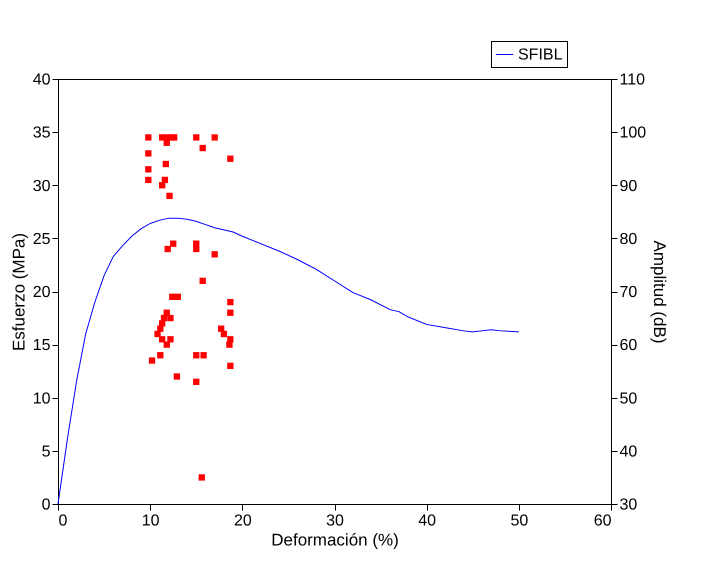 The height and width of the screenshot is (564, 721). Describe the element at coordinates (633, 133) in the screenshot. I see `y2-tick-label: 100` at that location.